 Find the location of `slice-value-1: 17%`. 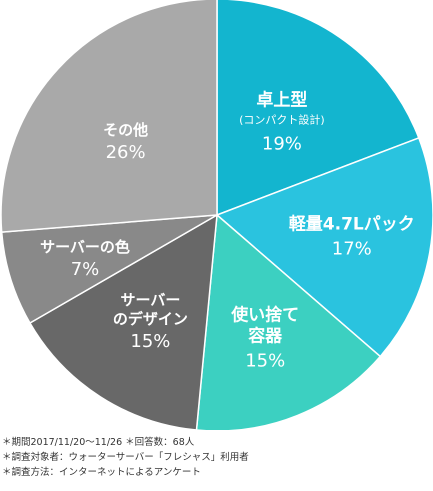

slice-value-1: 17% is located at coordinates (352, 248).